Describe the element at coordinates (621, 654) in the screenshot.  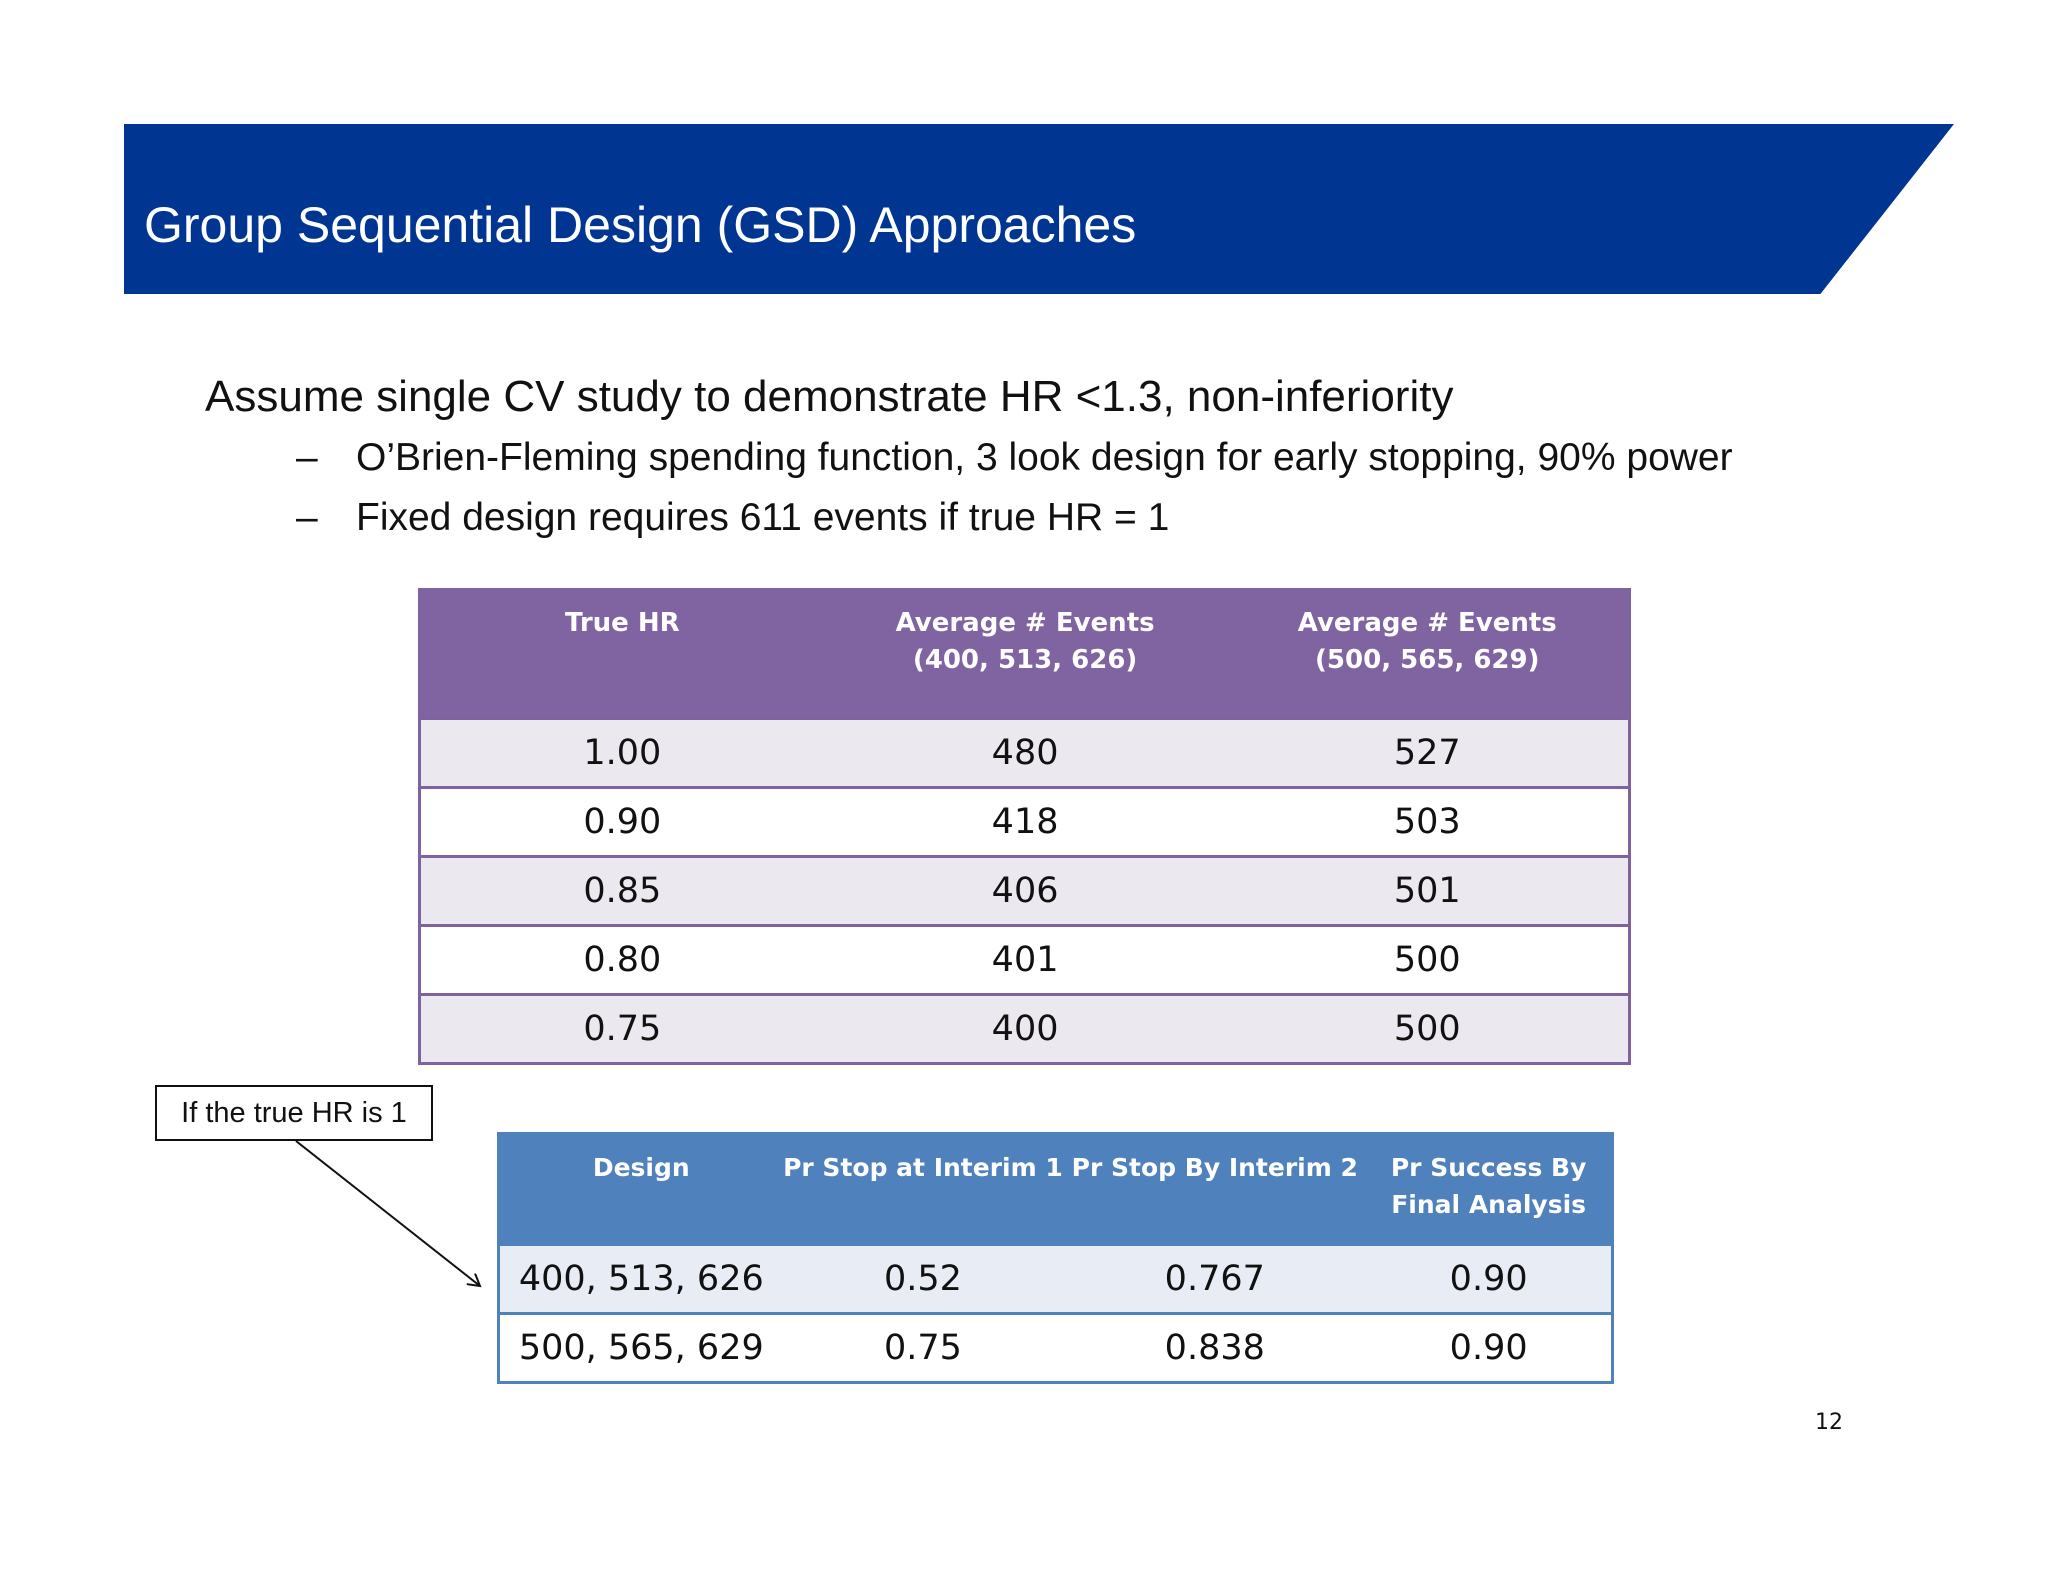
I see `column-header: True HR` at that location.